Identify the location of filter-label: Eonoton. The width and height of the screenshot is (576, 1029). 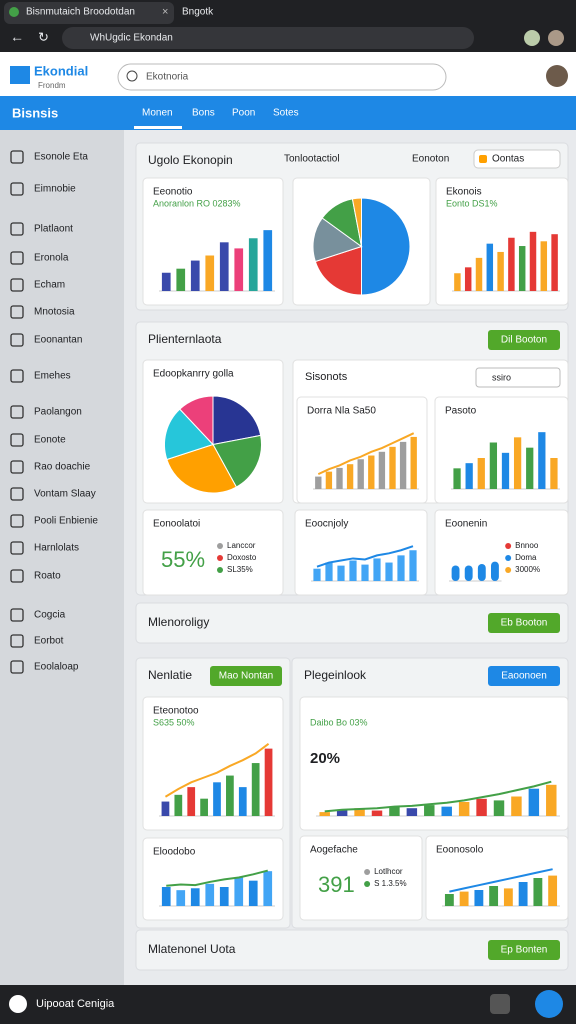
(430, 159).